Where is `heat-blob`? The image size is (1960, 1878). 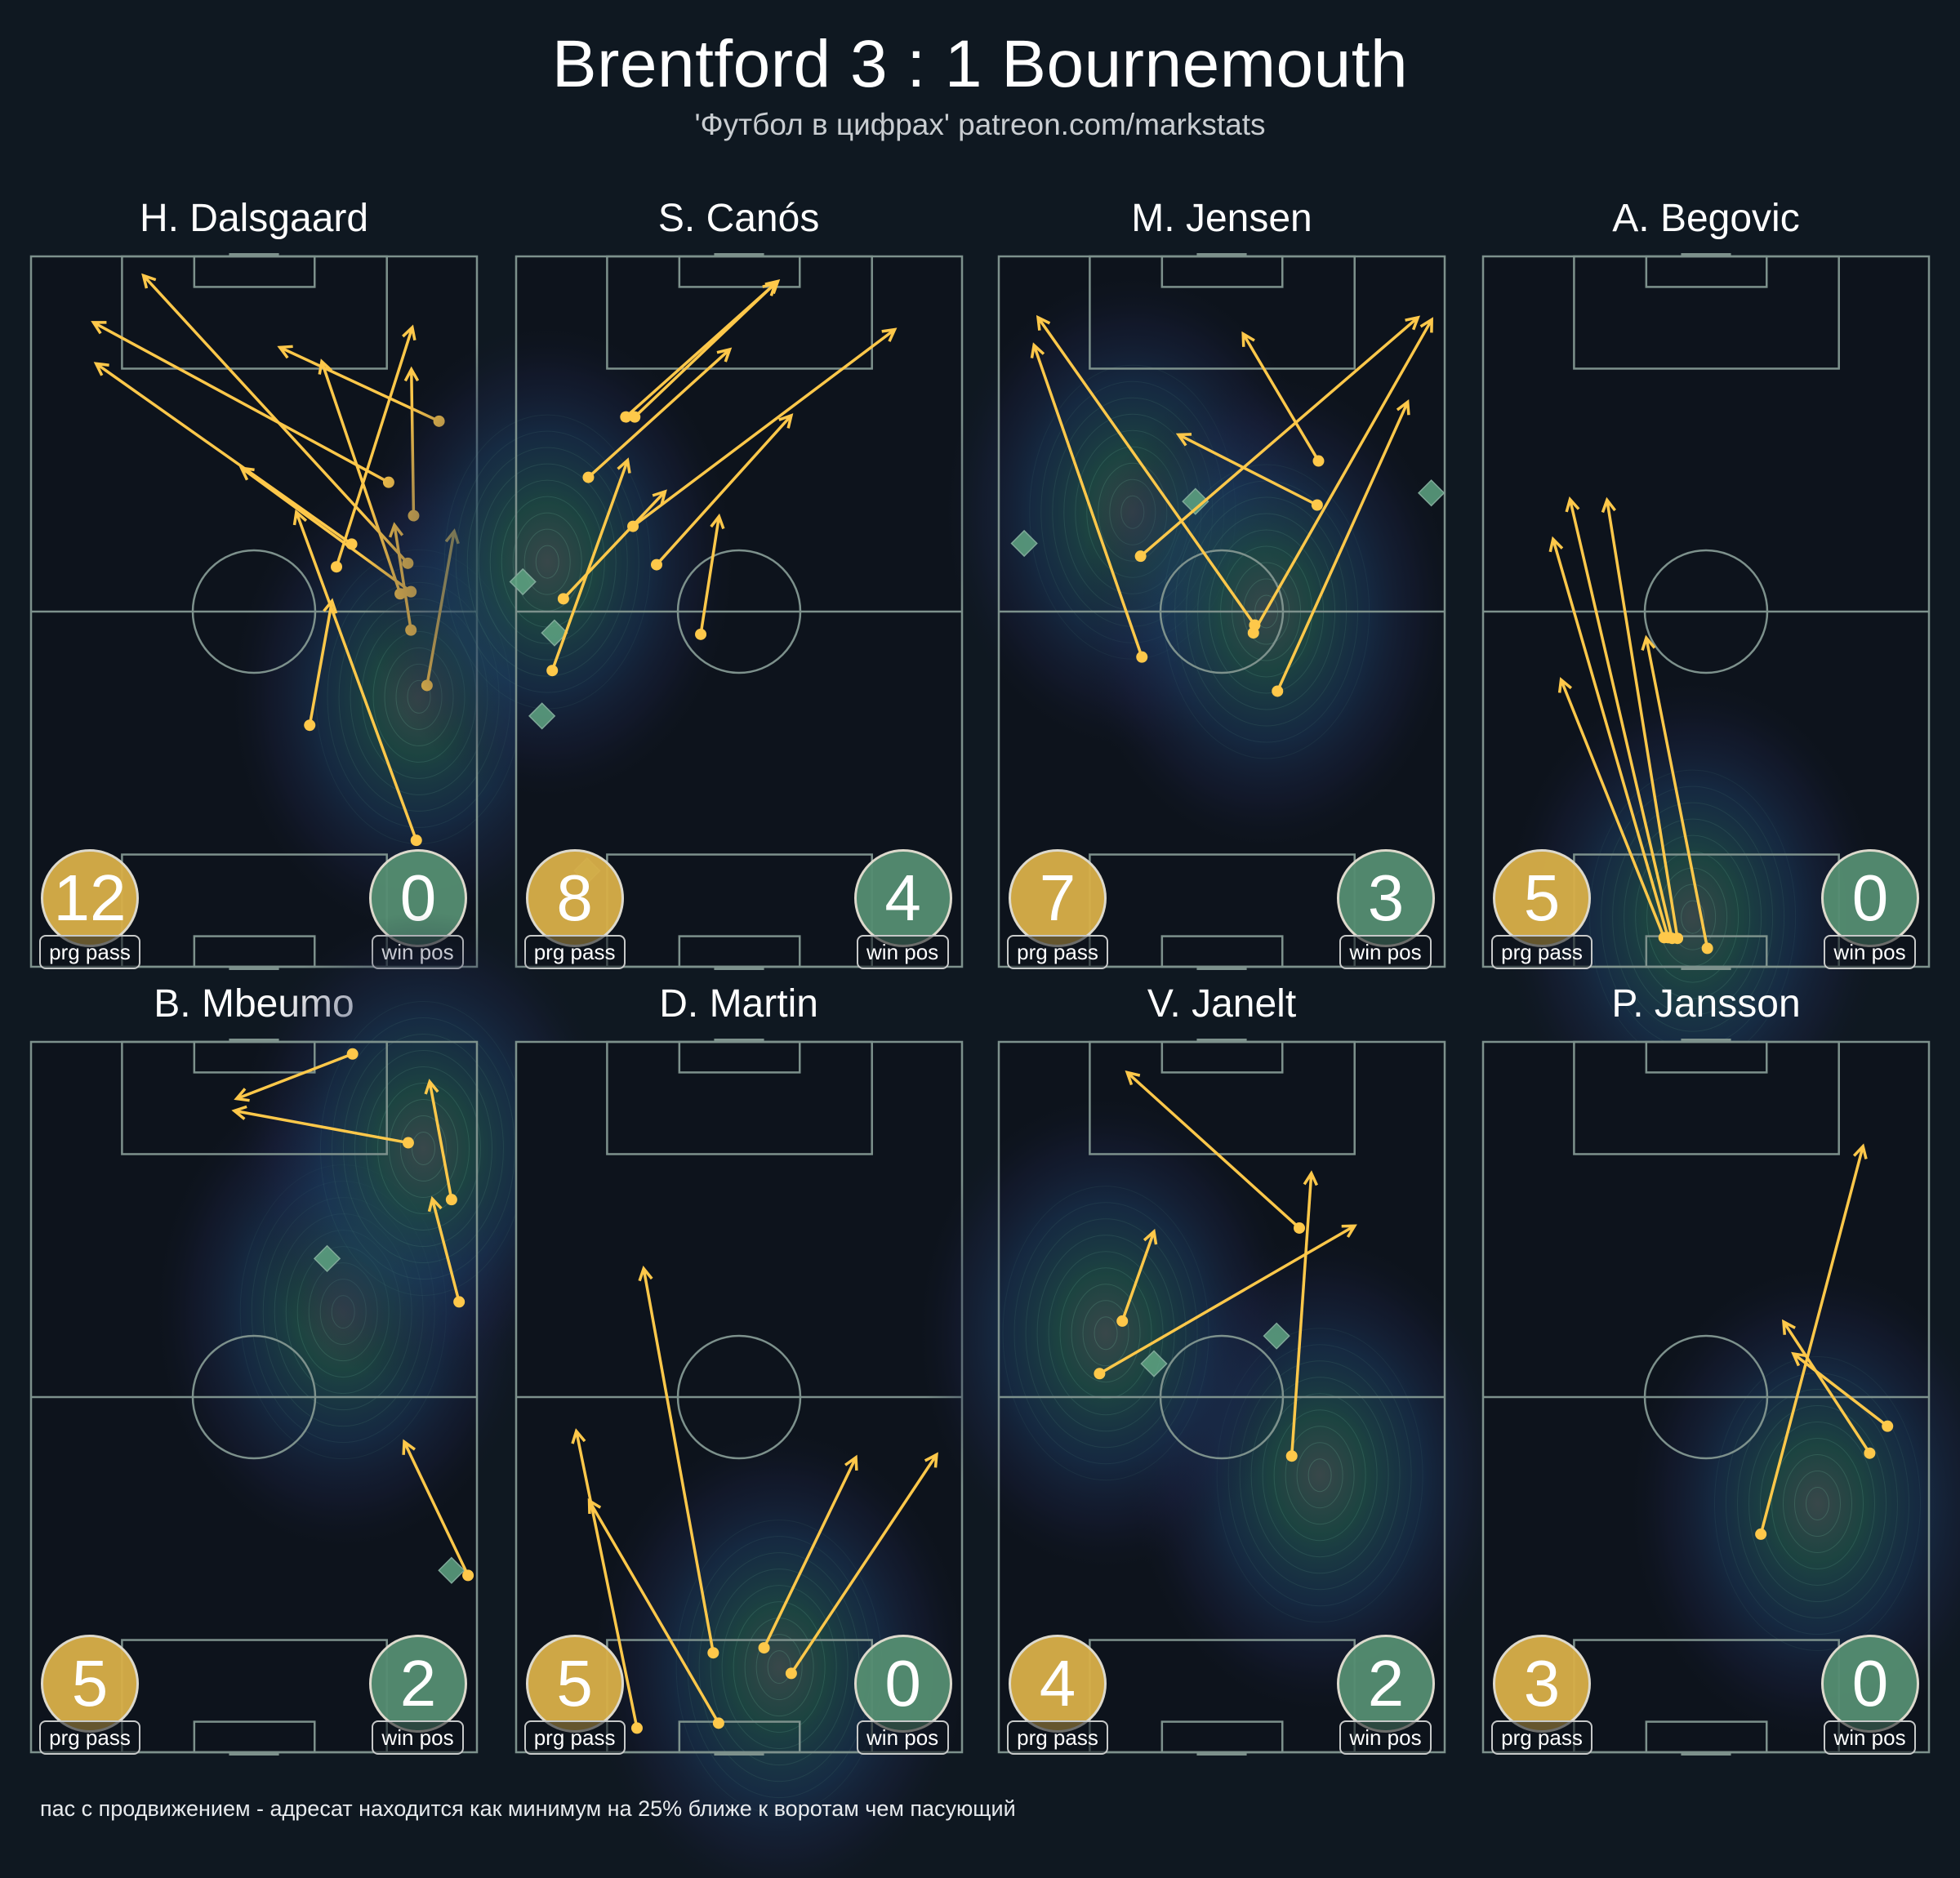
heat-blob is located at coordinates (778, 1654).